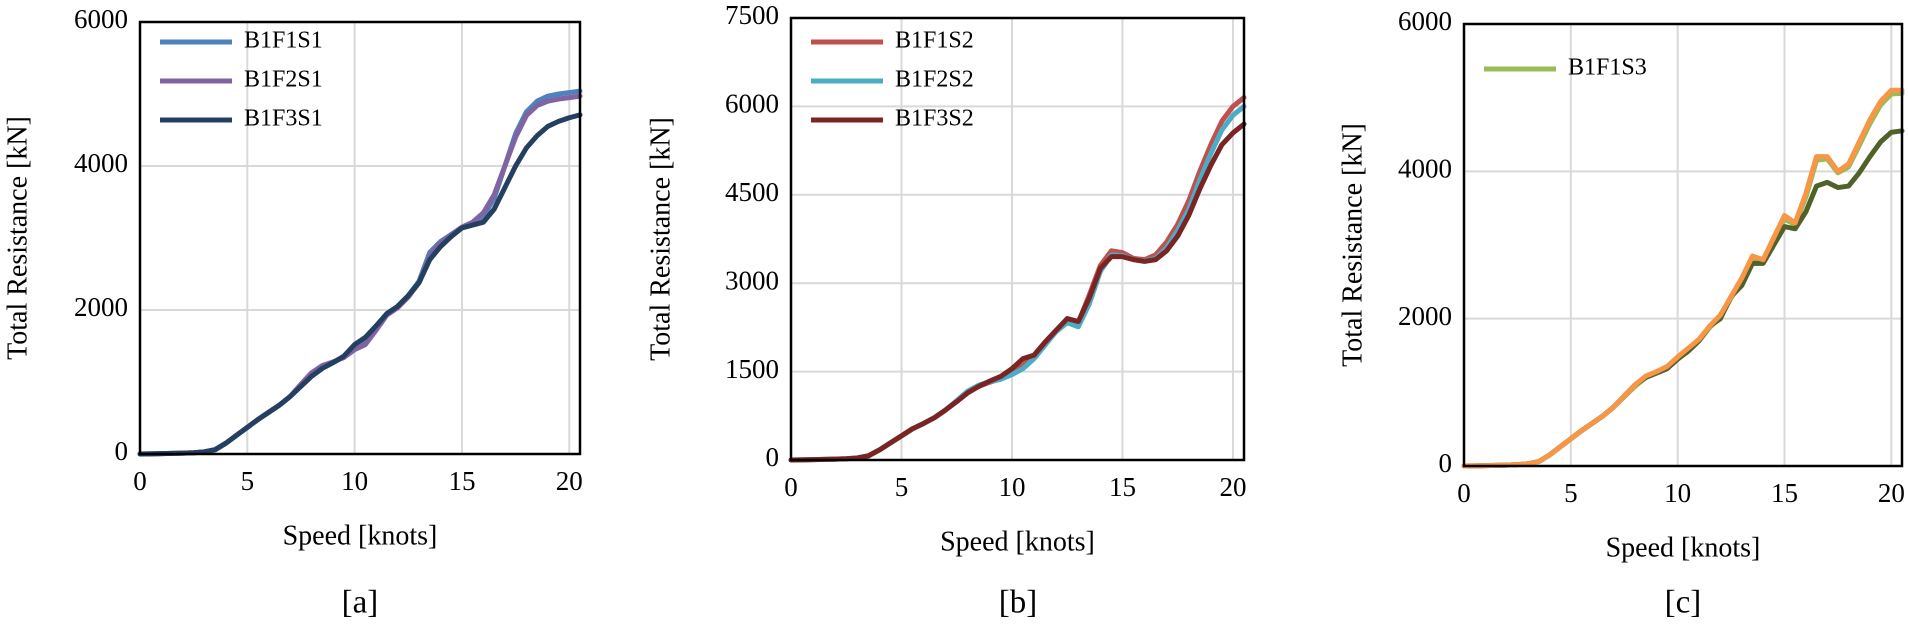 This screenshot has height=631, width=1908. I want to click on y-tick-label: 1500, so click(752, 369).